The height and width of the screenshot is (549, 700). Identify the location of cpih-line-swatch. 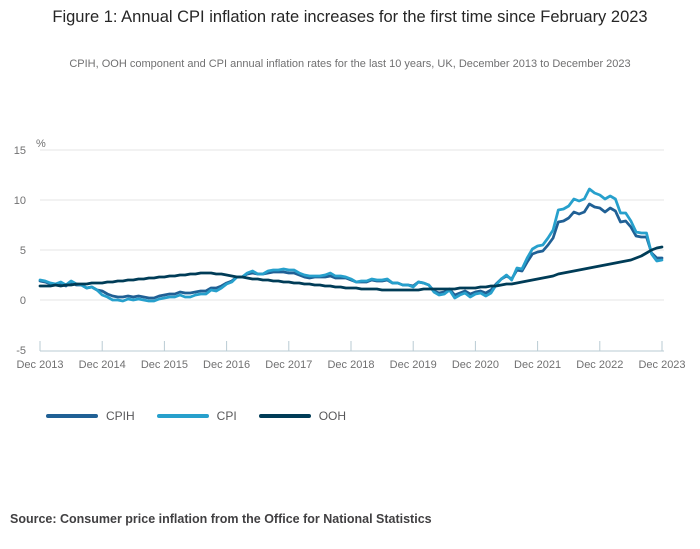
(72, 416).